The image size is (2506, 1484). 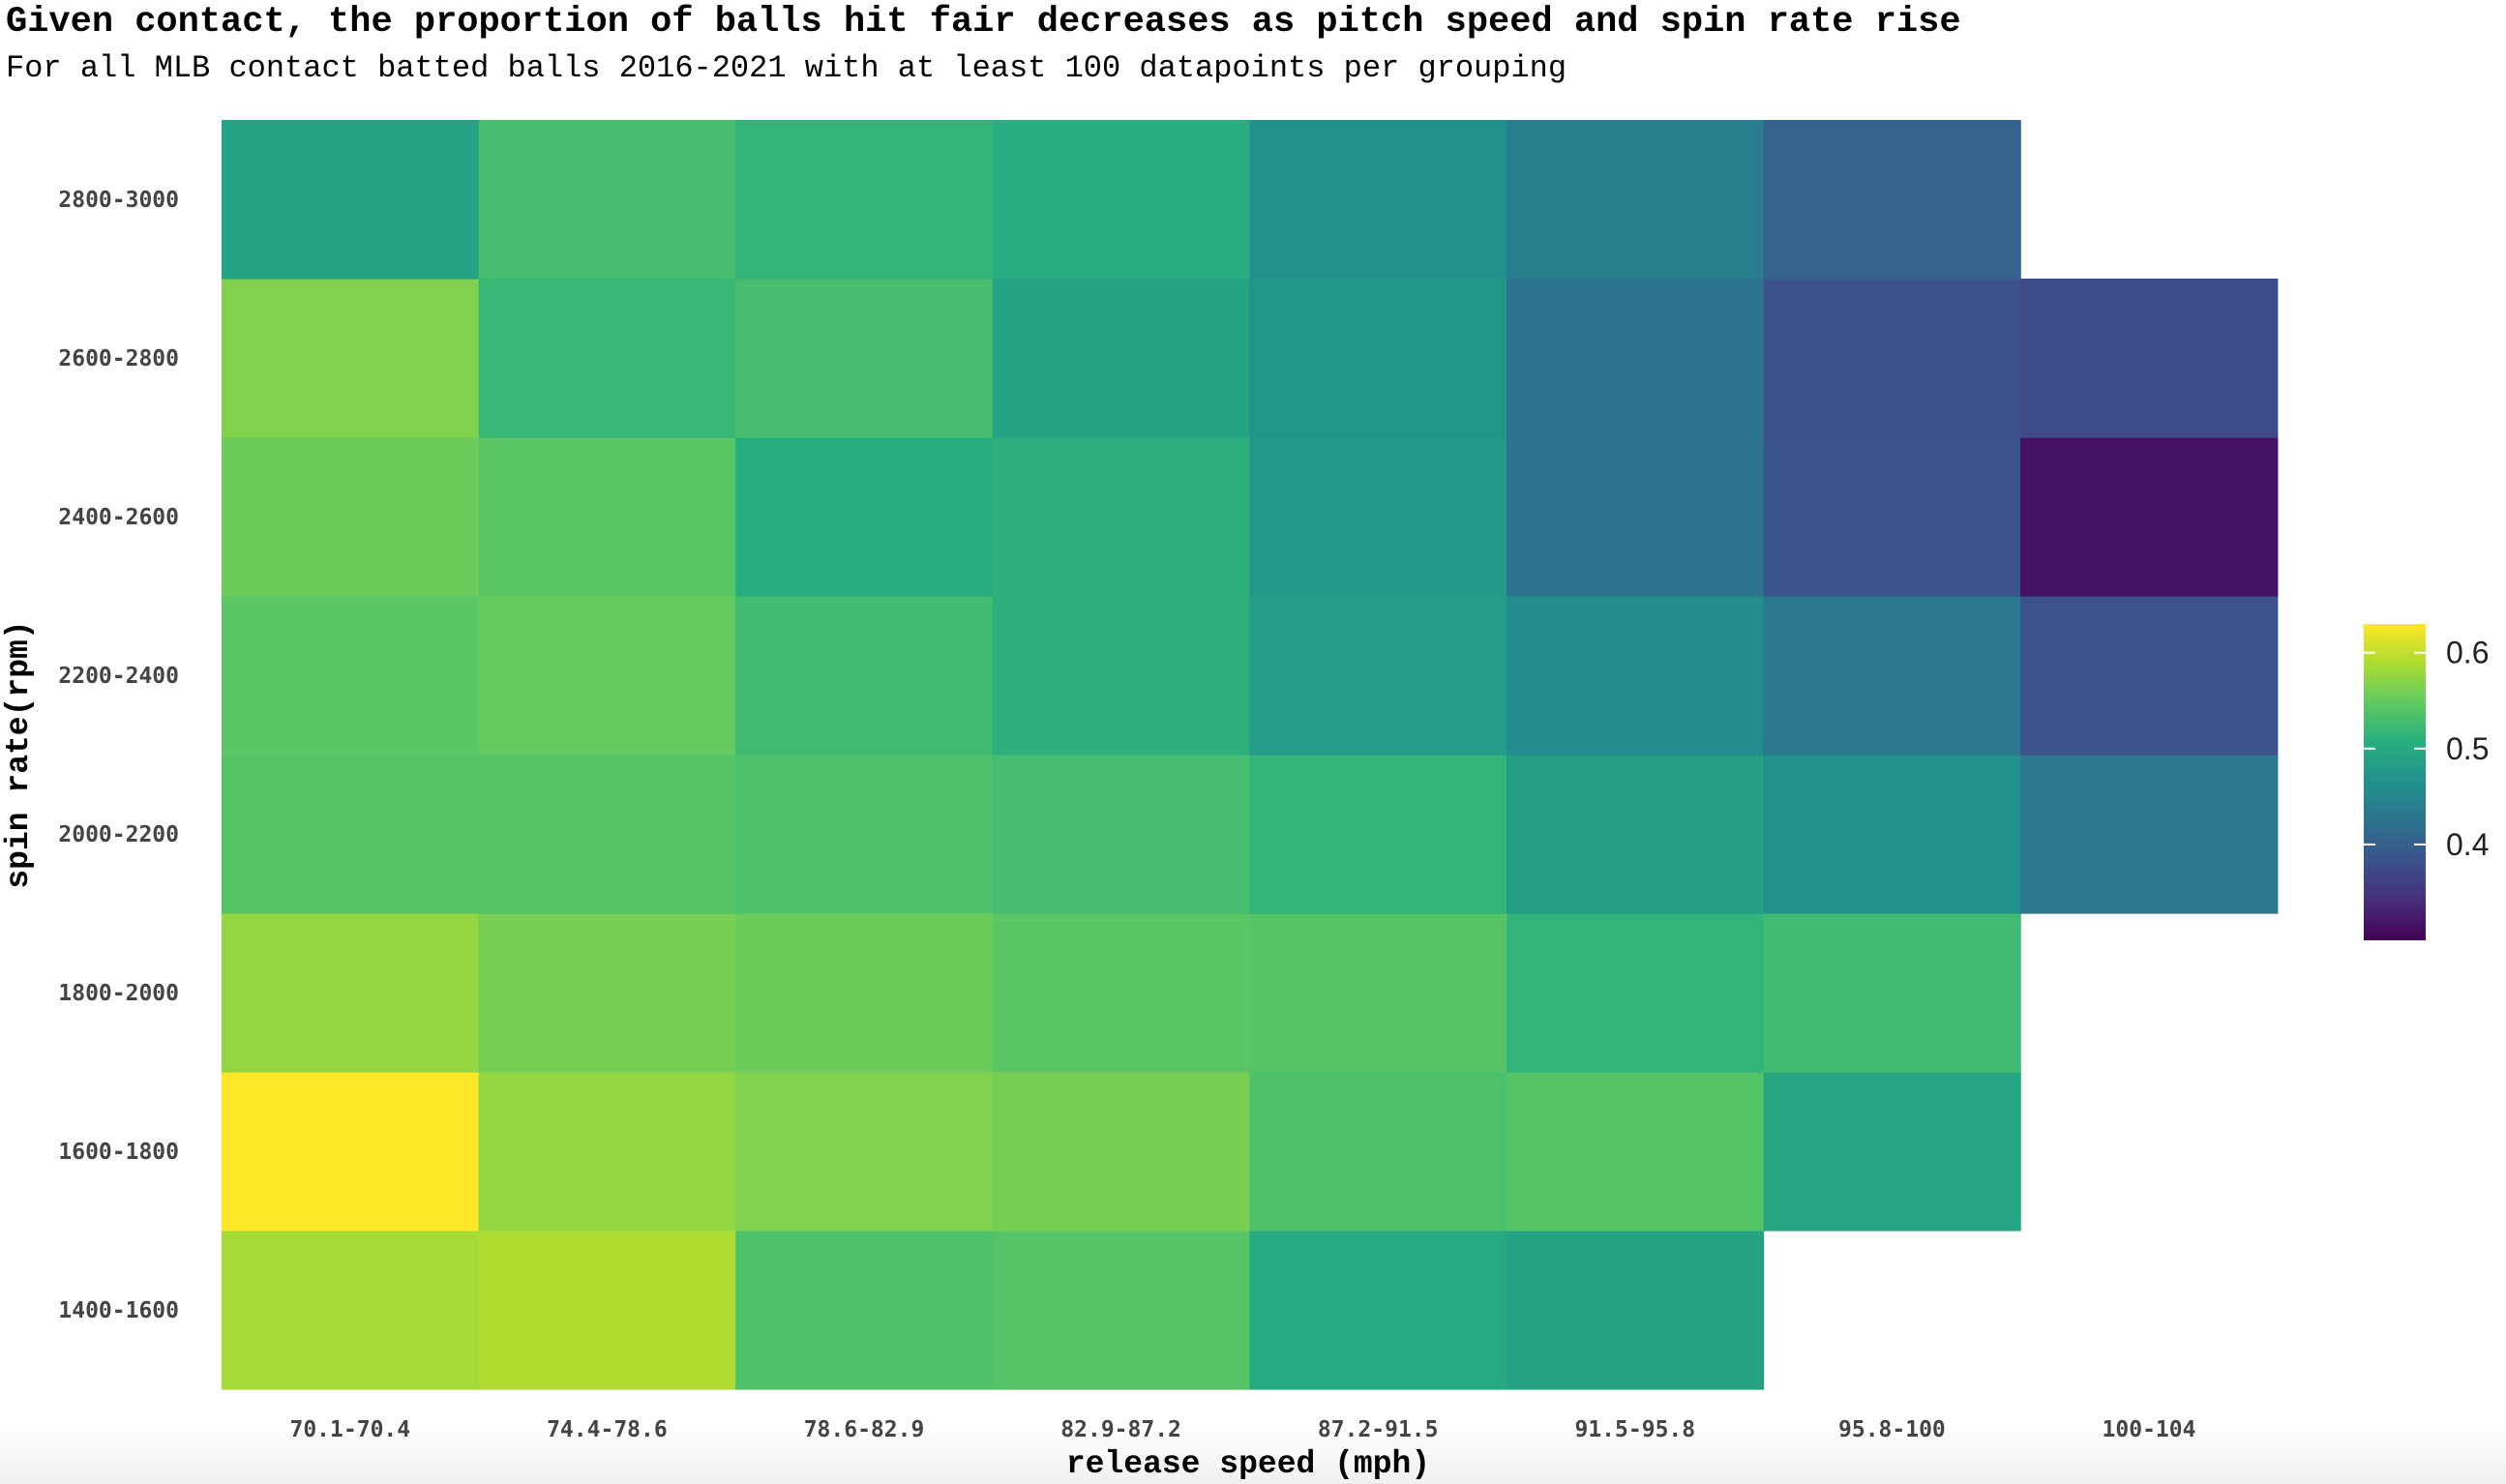 What do you see at coordinates (118, 517) in the screenshot?
I see `y-tick-label: 2400-2600` at bounding box center [118, 517].